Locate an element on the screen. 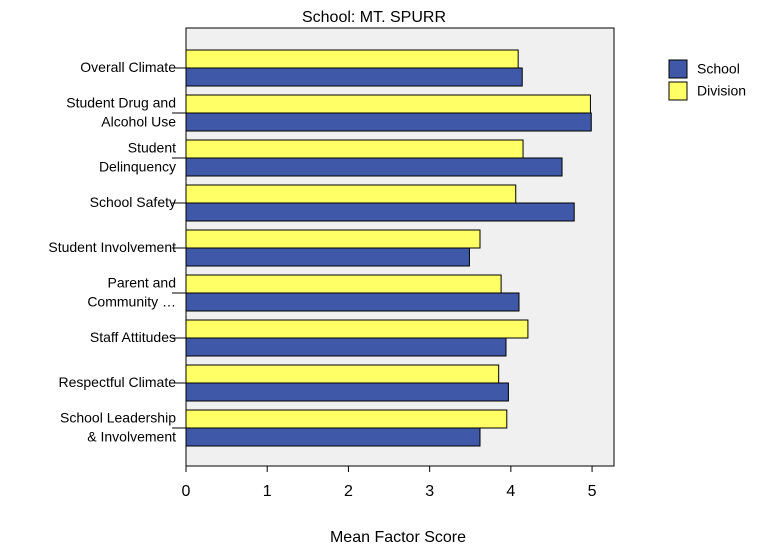 The width and height of the screenshot is (769, 548). chart-title: School: MT. SPURR is located at coordinates (374, 17).